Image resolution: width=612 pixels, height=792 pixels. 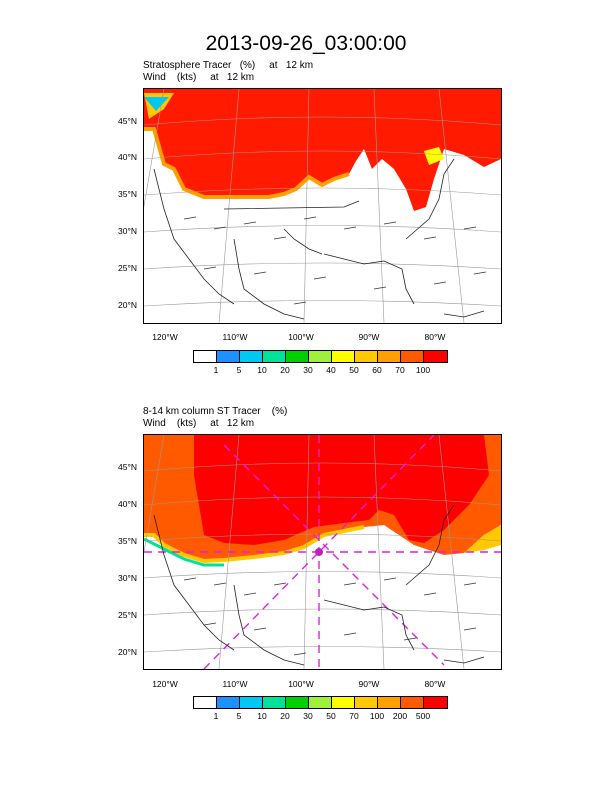 I want to click on panel2-lat-30: 30°N, so click(x=127, y=578).